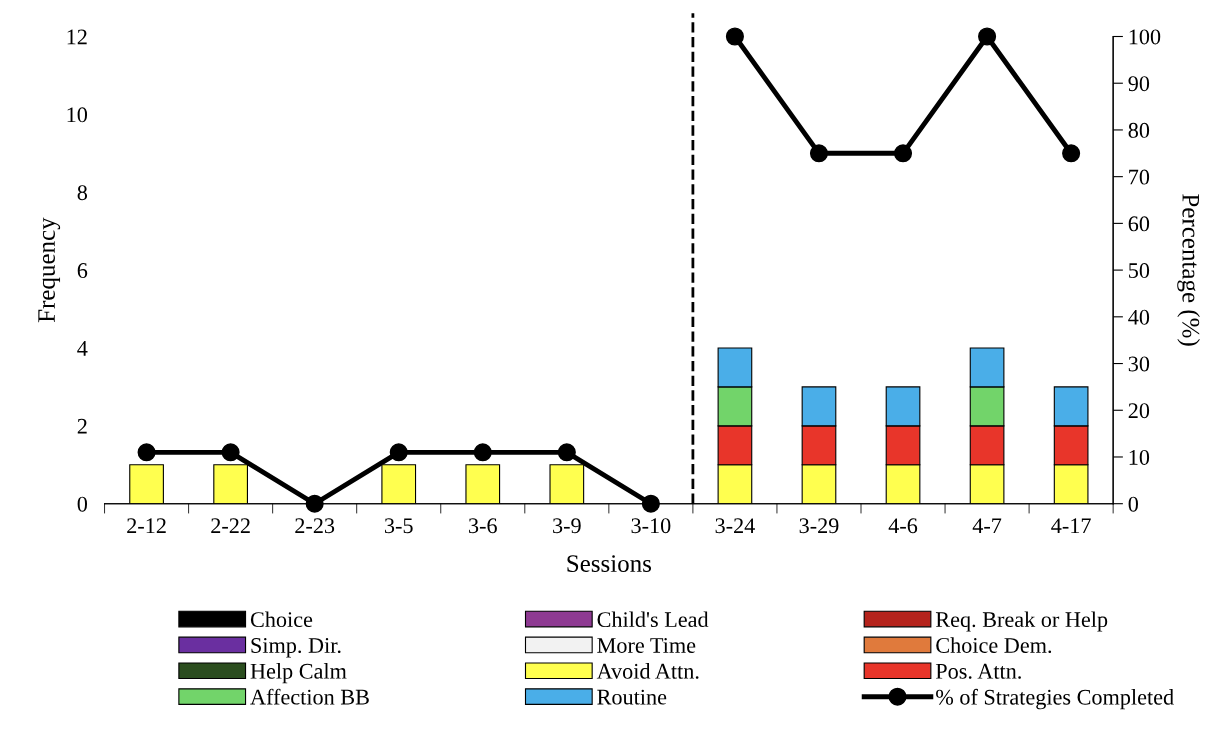 This screenshot has height=730, width=1230. Describe the element at coordinates (1139, 271) in the screenshot. I see `y2-tick-label: 50` at that location.